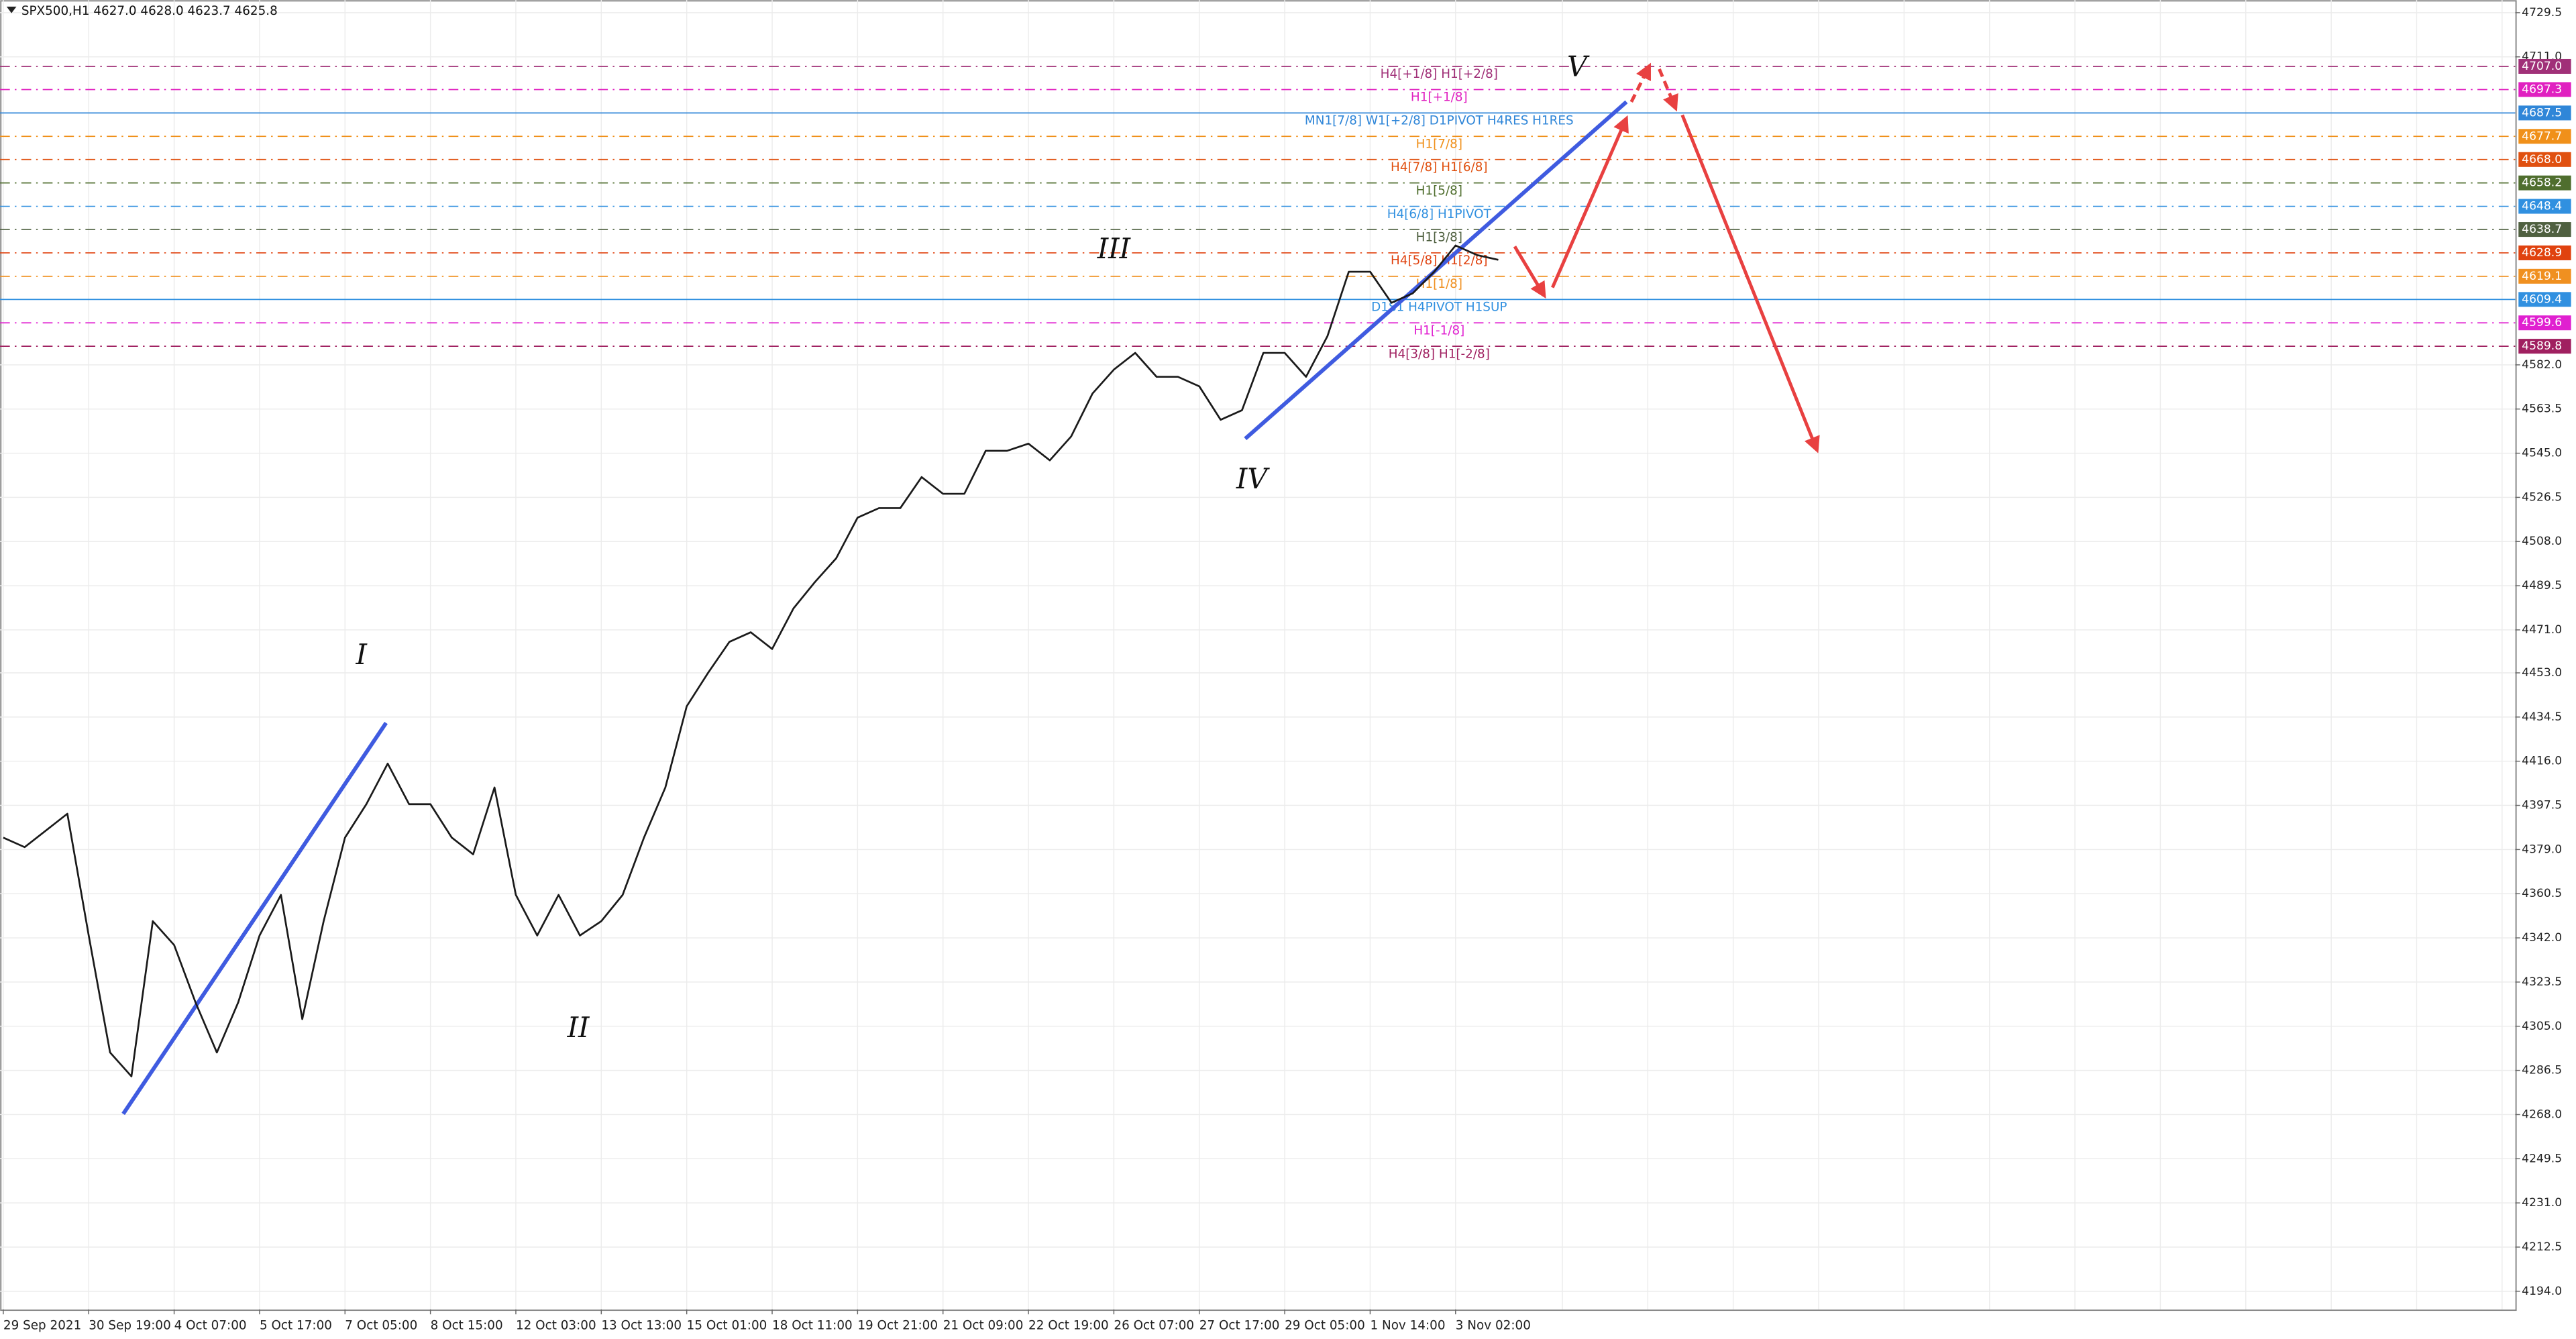 This screenshot has height=1339, width=2576. I want to click on price-tag-label: 4648.4, so click(2542, 206).